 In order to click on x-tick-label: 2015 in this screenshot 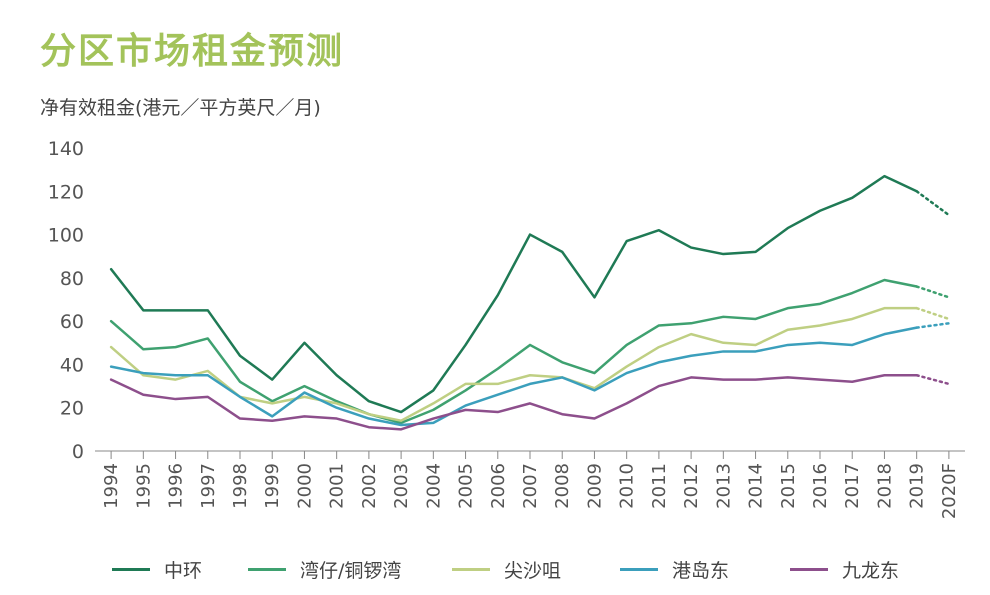, I will do `click(788, 486)`.